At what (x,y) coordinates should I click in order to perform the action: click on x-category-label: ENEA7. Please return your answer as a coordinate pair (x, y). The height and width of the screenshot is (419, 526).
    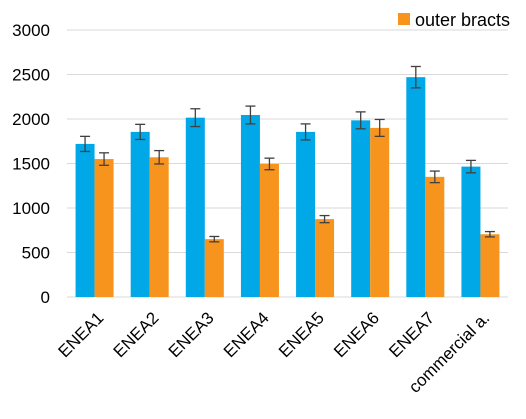
    Looking at the image, I should click on (411, 334).